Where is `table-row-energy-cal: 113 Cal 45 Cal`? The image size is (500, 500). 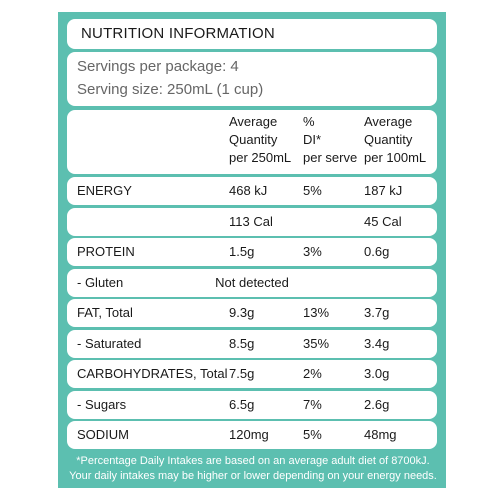 table-row-energy-cal: 113 Cal 45 Cal is located at coordinates (252, 221).